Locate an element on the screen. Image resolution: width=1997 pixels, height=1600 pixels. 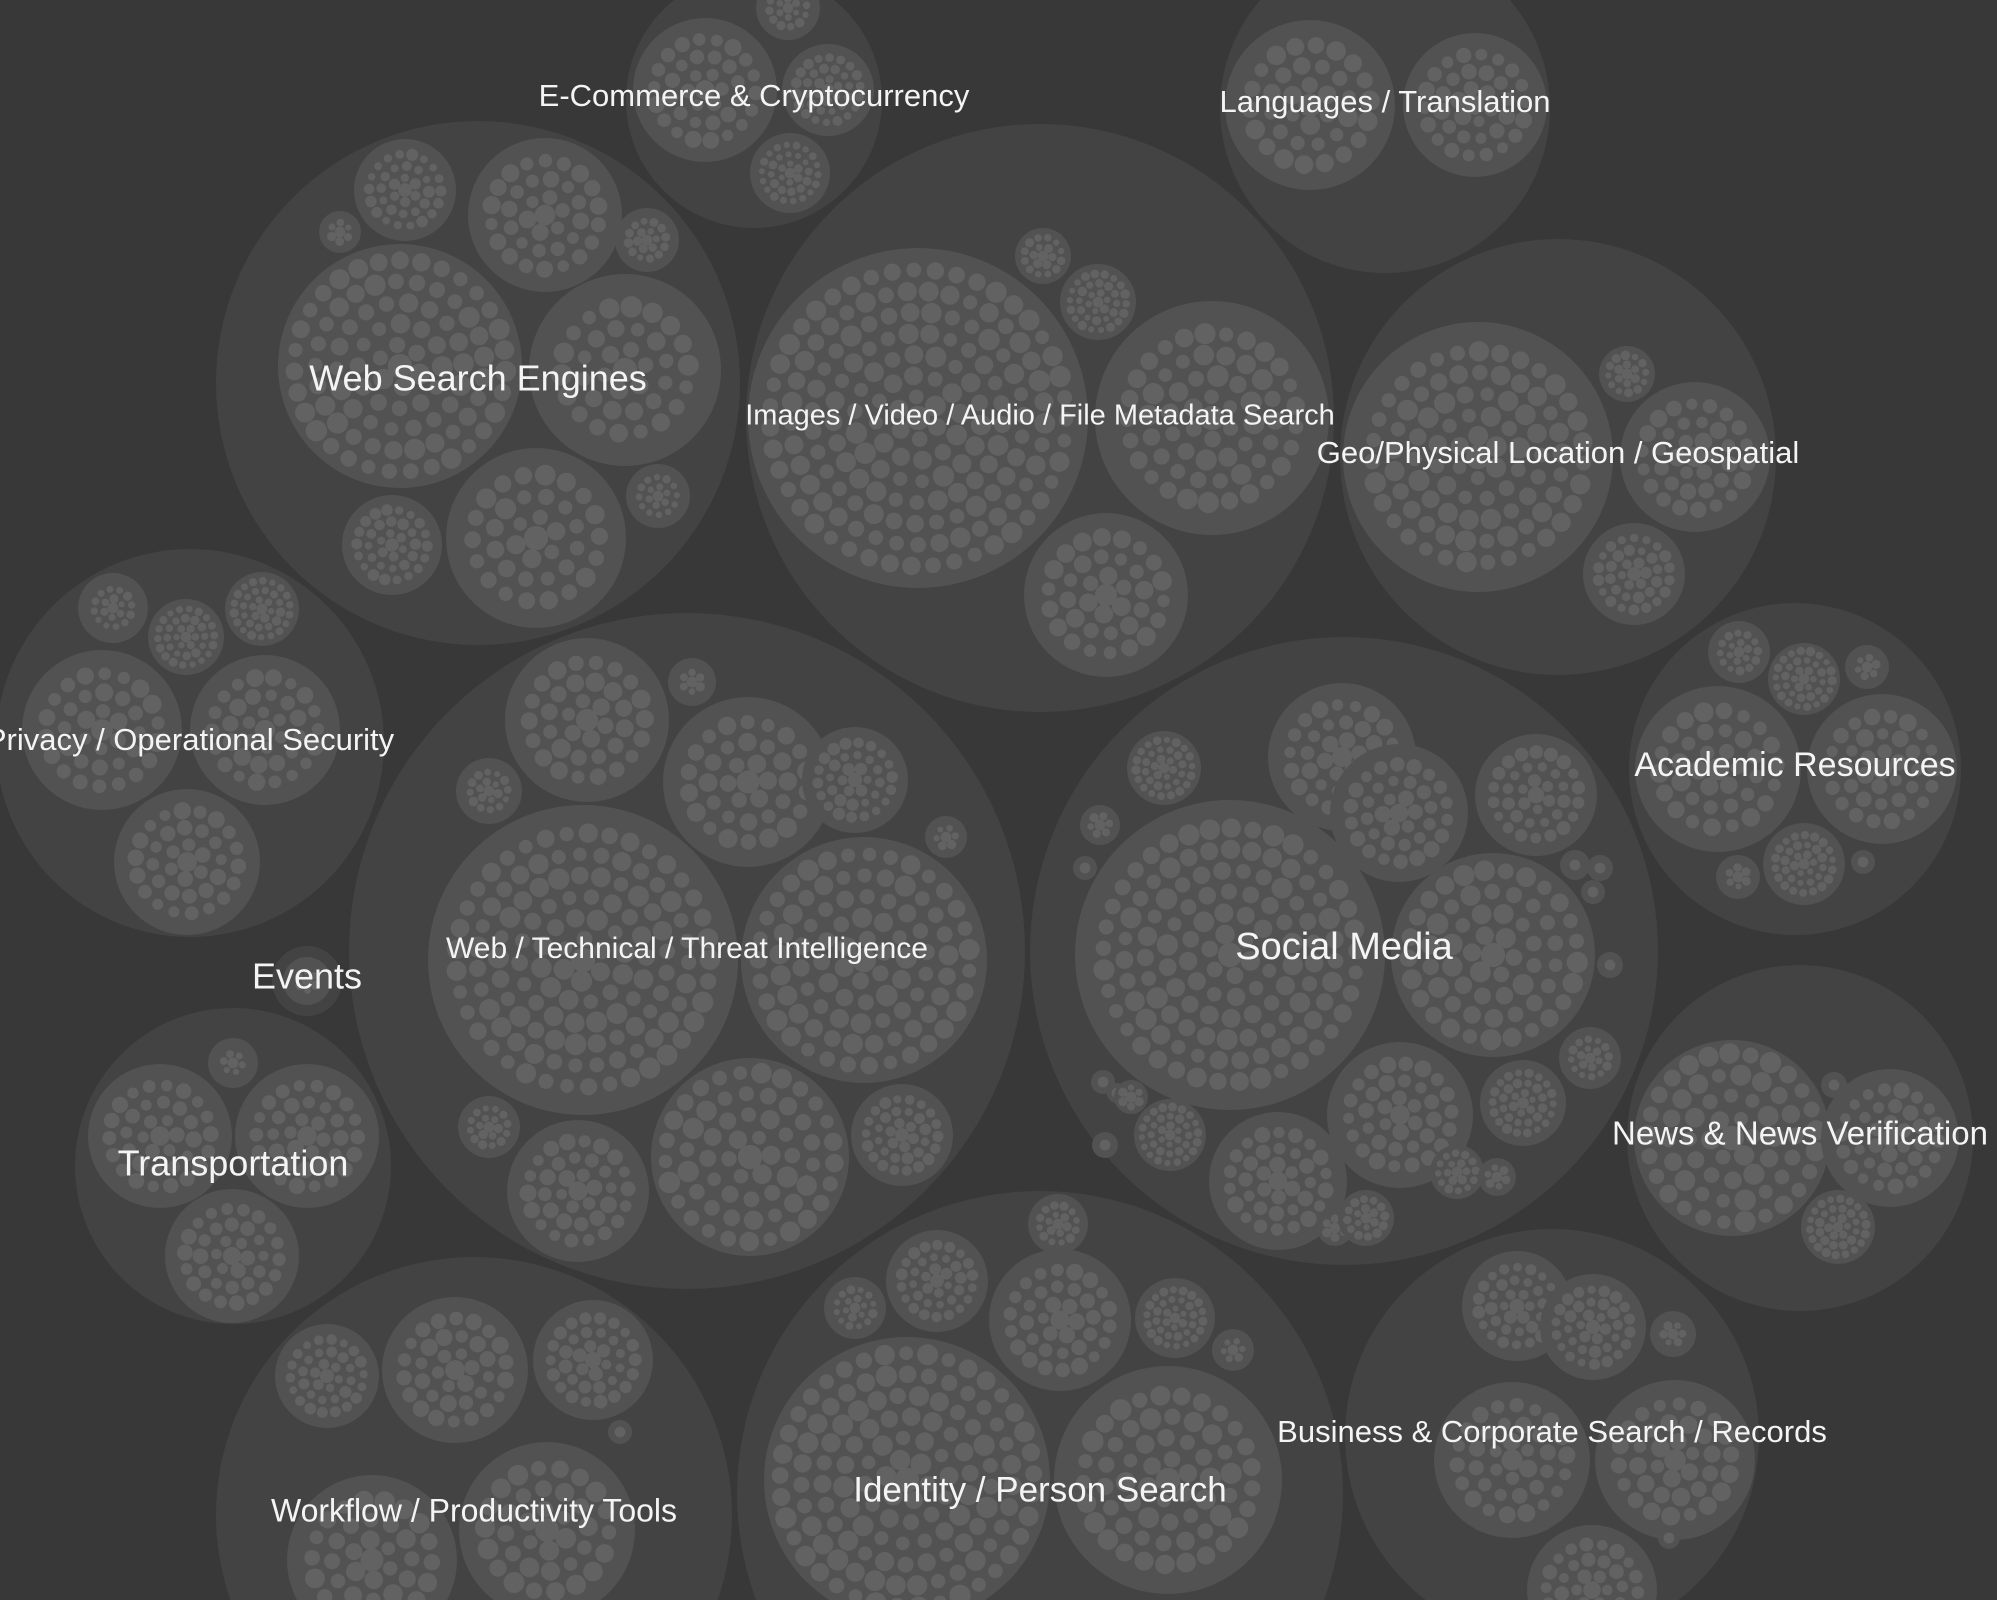
label-news: News & News Verification is located at coordinates (1800, 1133).